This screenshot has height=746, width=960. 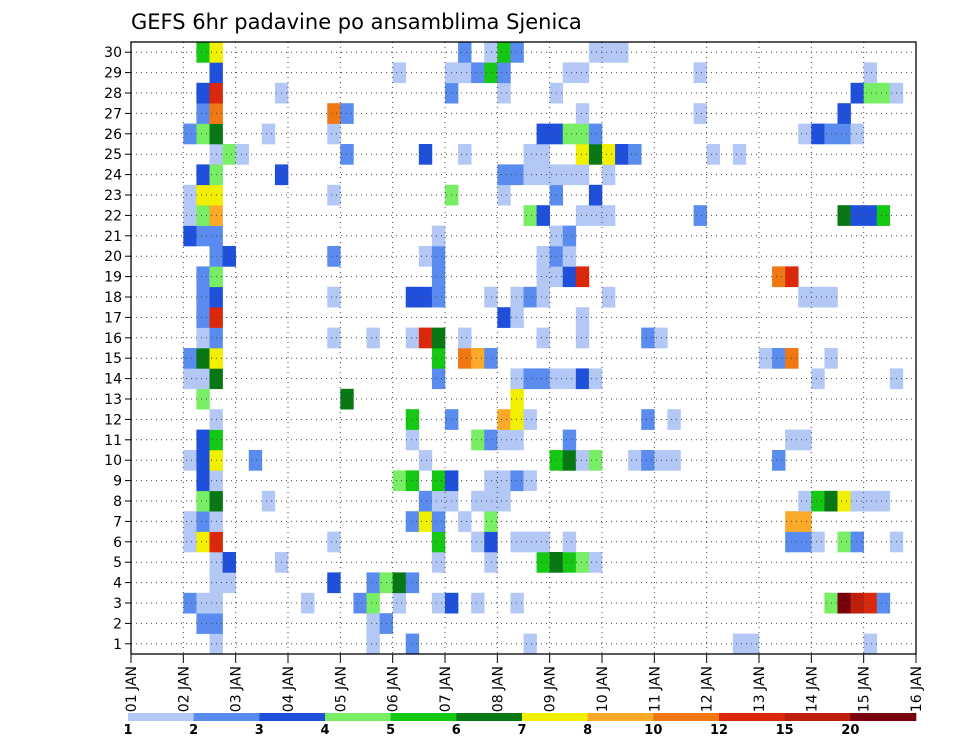 I want to click on y-tick-label: 24, so click(x=113, y=176).